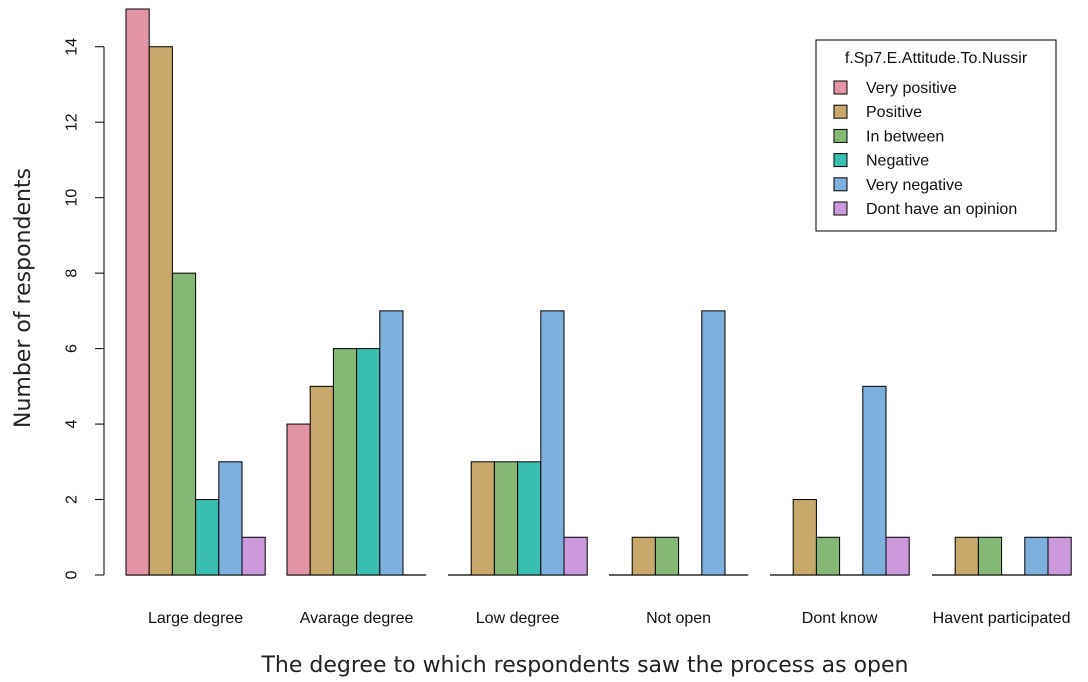 This screenshot has height=682, width=1088. Describe the element at coordinates (911, 88) in the screenshot. I see `legend-label: Very positive` at that location.